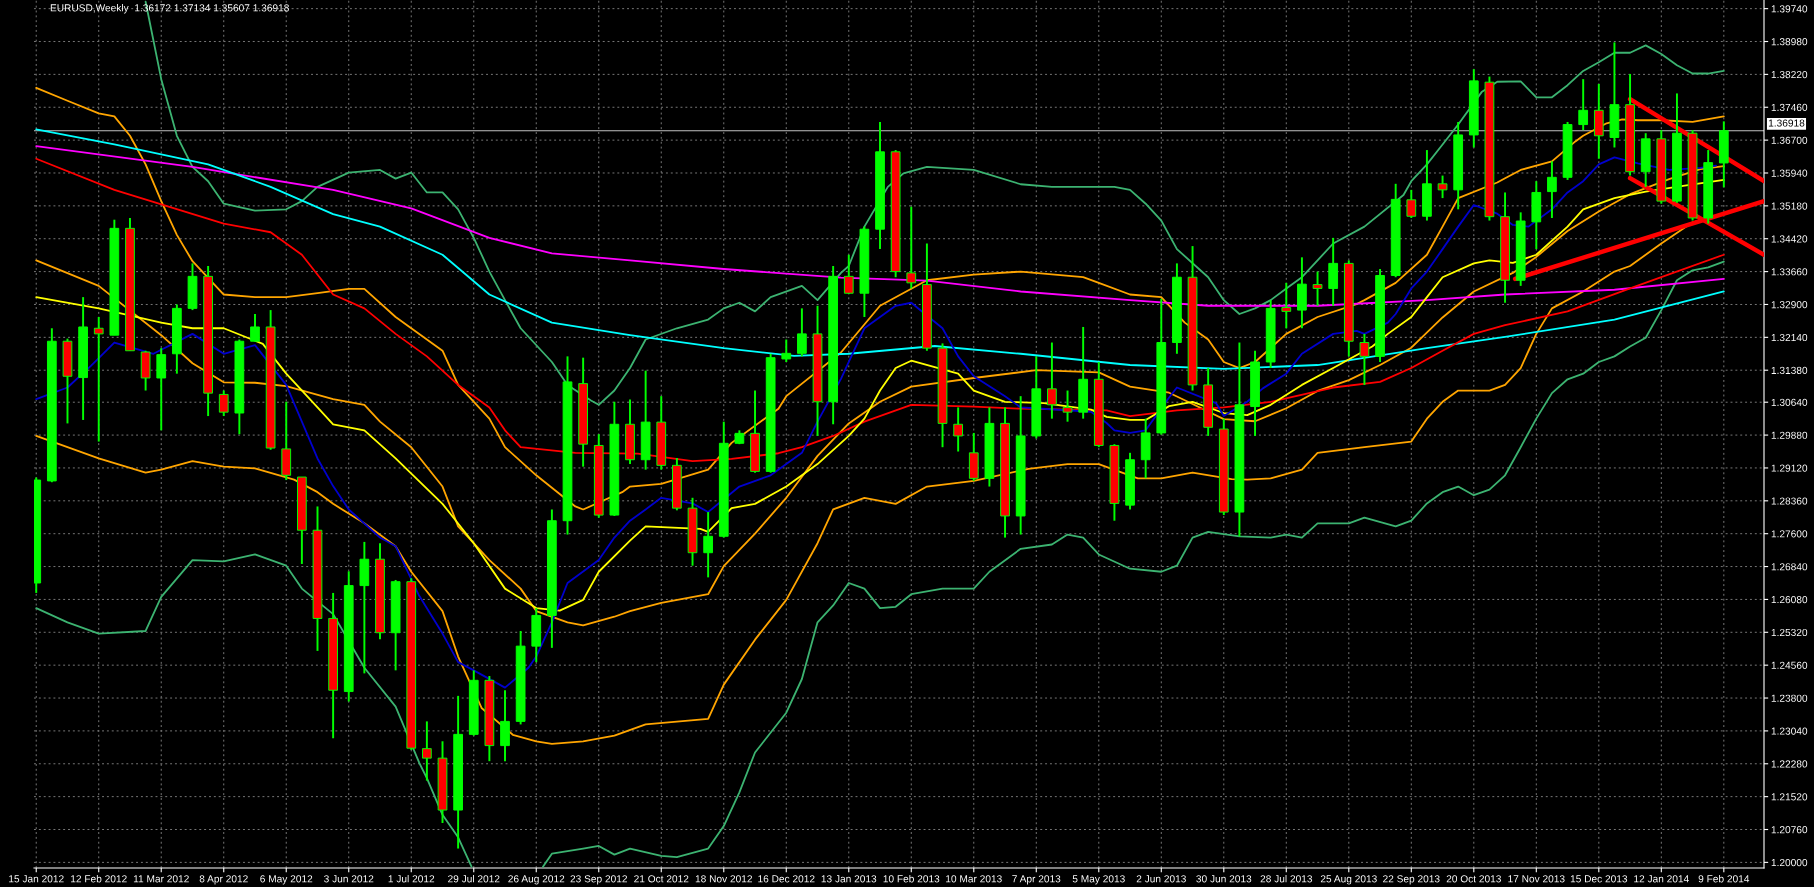 The height and width of the screenshot is (887, 1814). I want to click on y-tick-label: 1.32900, so click(1789, 305).